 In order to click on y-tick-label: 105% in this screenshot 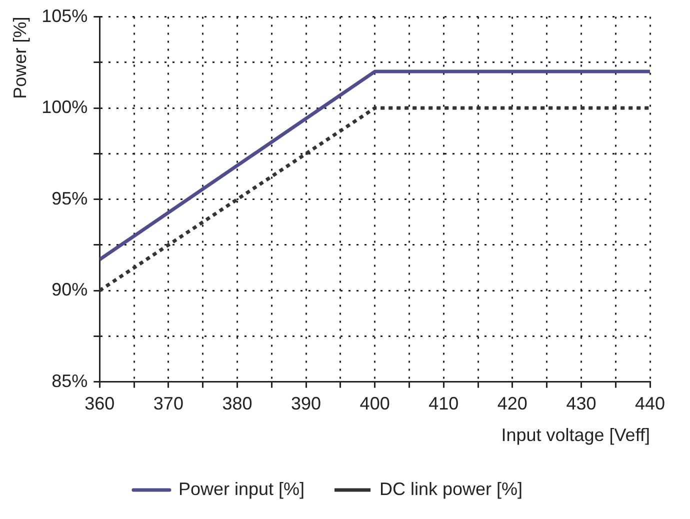, I will do `click(65, 16)`.